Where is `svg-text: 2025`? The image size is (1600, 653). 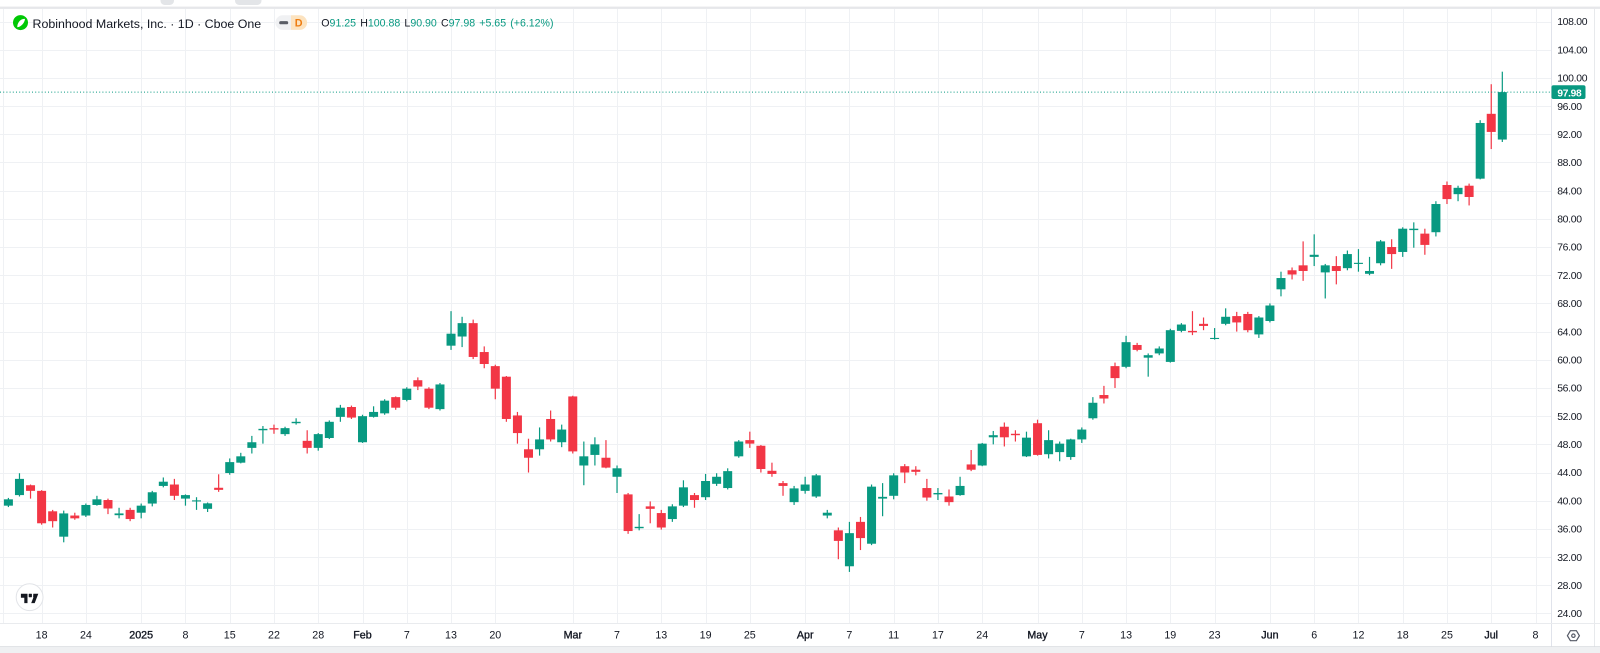
svg-text: 2025 is located at coordinates (141, 635).